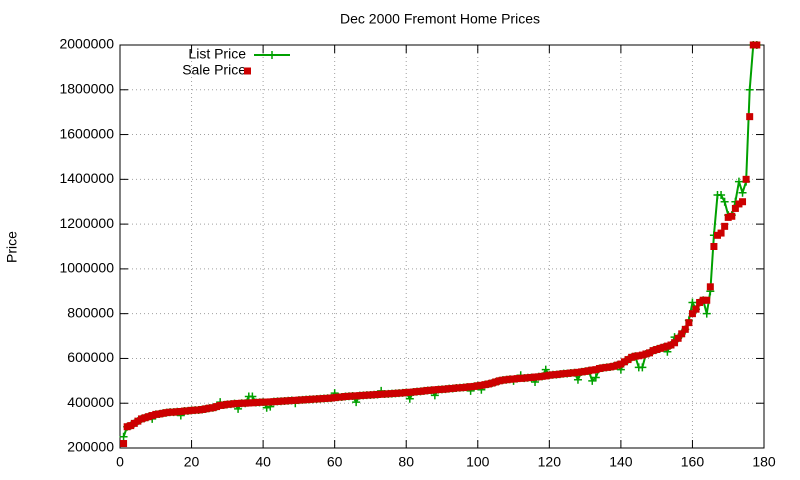 Image resolution: width=800 pixels, height=480 pixels. I want to click on y-tick-label: 200000, so click(90, 447).